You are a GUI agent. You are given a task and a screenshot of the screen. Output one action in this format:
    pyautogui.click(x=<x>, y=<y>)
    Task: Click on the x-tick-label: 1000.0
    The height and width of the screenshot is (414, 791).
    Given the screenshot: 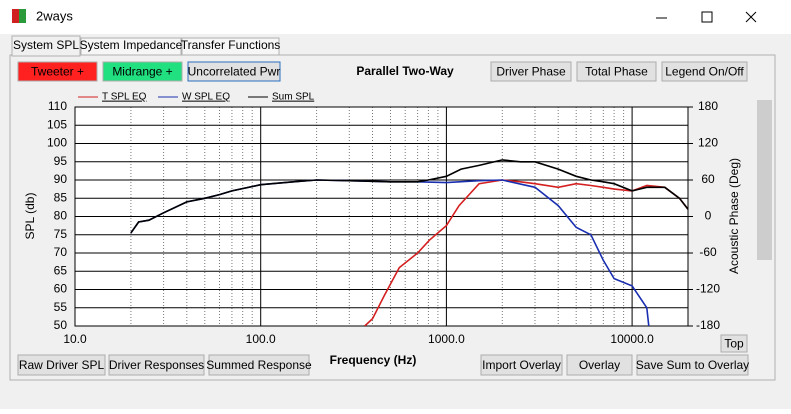 What is the action you would take?
    pyautogui.click(x=446, y=339)
    